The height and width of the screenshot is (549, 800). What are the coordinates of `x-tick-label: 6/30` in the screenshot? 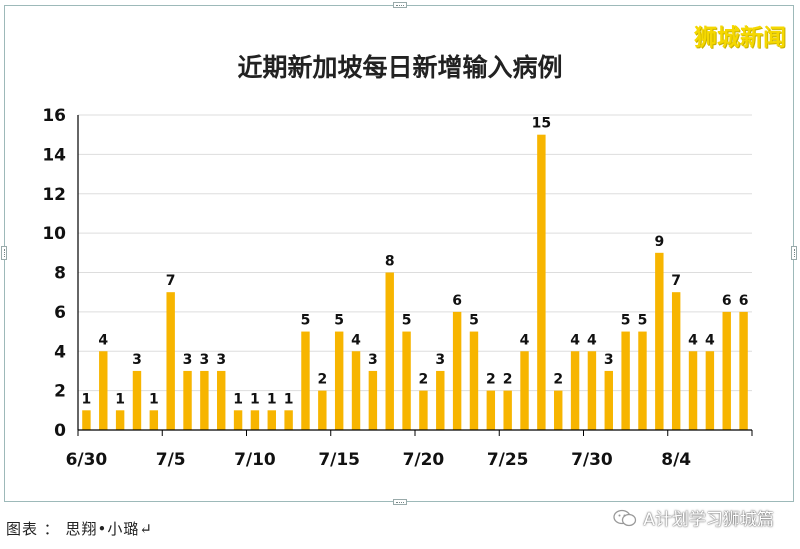 It's located at (87, 460).